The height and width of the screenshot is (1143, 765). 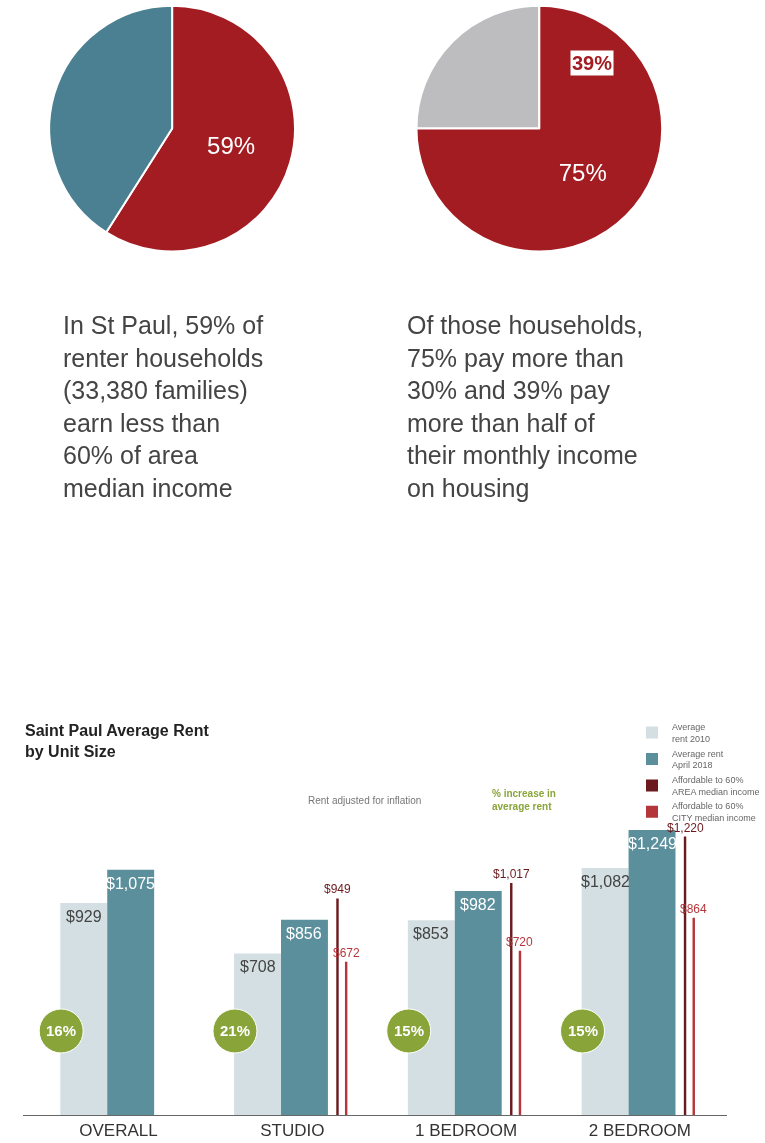 What do you see at coordinates (606, 881) in the screenshot?
I see `data-label: $1,082` at bounding box center [606, 881].